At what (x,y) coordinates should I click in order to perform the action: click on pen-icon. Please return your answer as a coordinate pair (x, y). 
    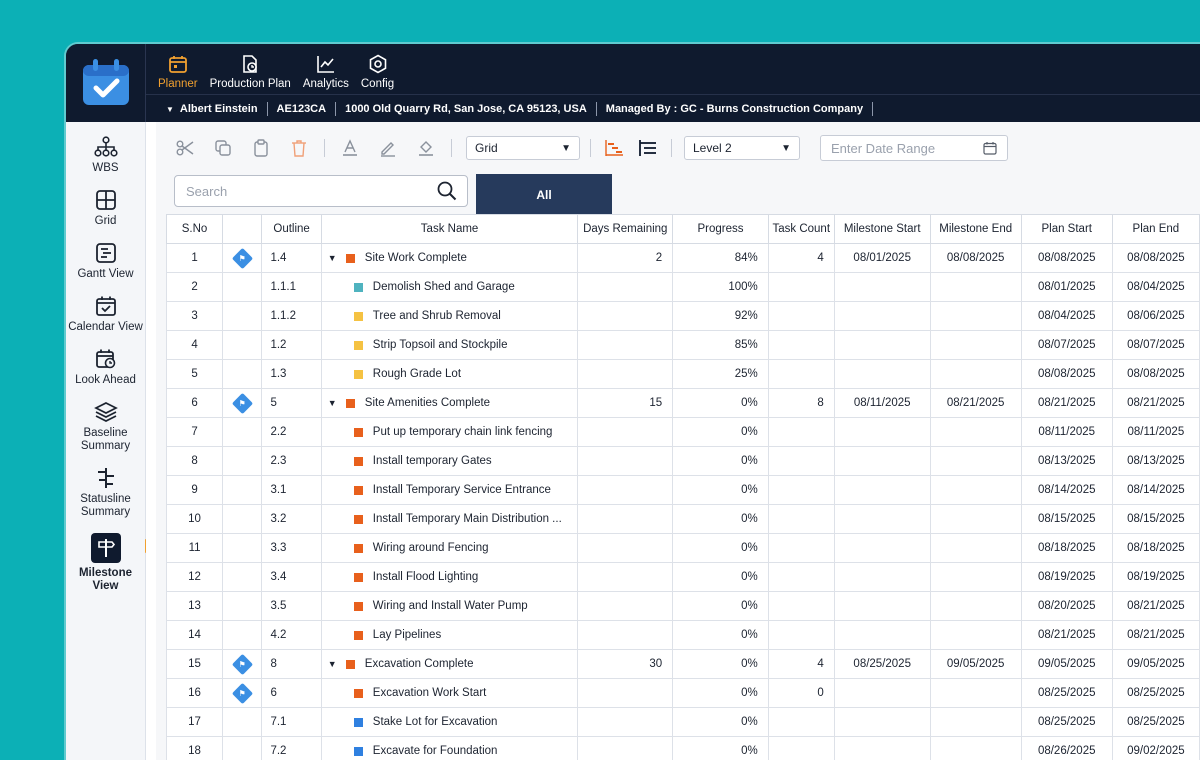
    Looking at the image, I should click on (388, 148).